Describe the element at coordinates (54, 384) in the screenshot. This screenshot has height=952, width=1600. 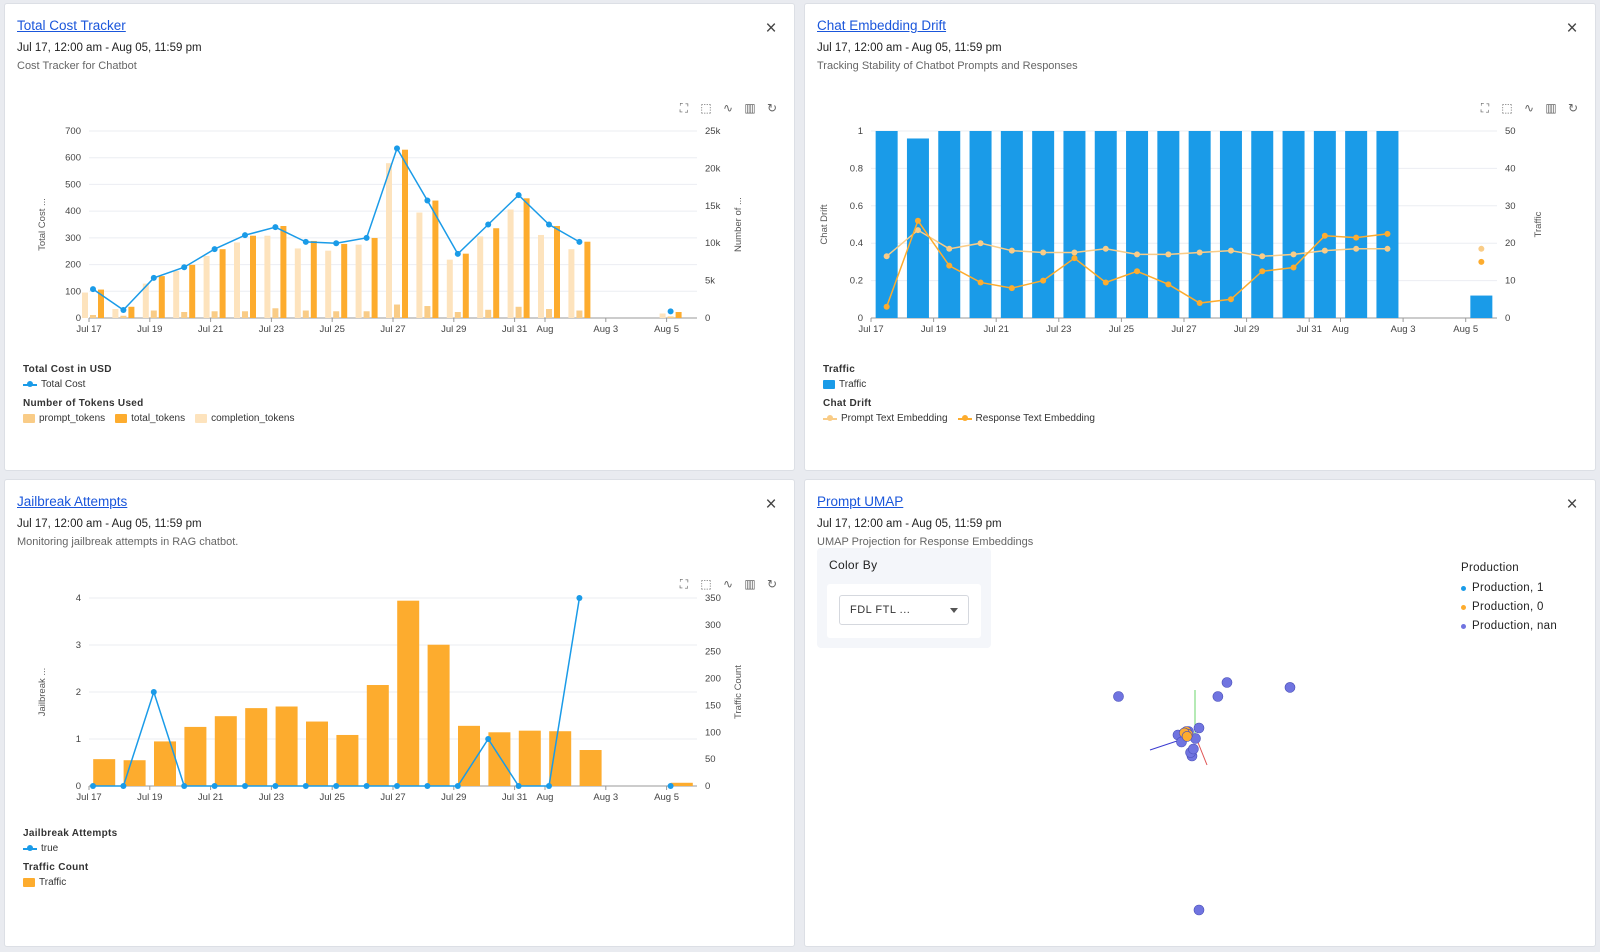
I see `legend-item-total-cost: Total Cost` at that location.